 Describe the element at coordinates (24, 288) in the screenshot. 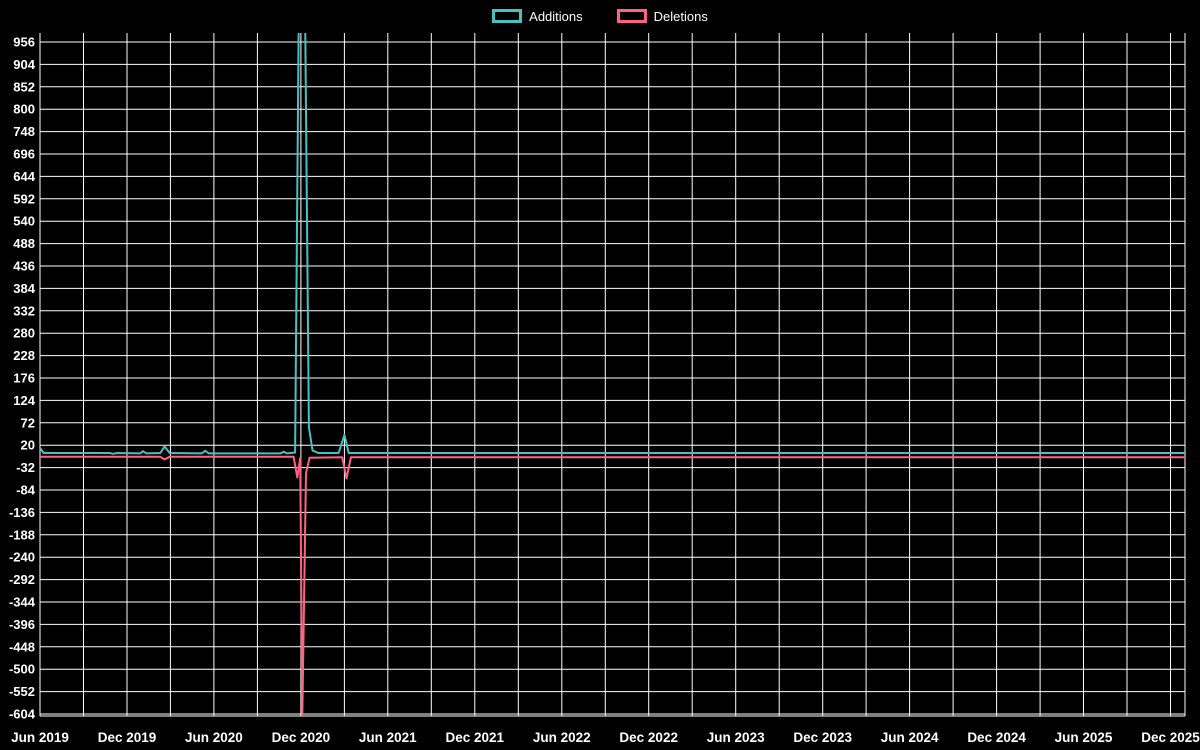

I see `y-axis-tick-label: 384` at that location.